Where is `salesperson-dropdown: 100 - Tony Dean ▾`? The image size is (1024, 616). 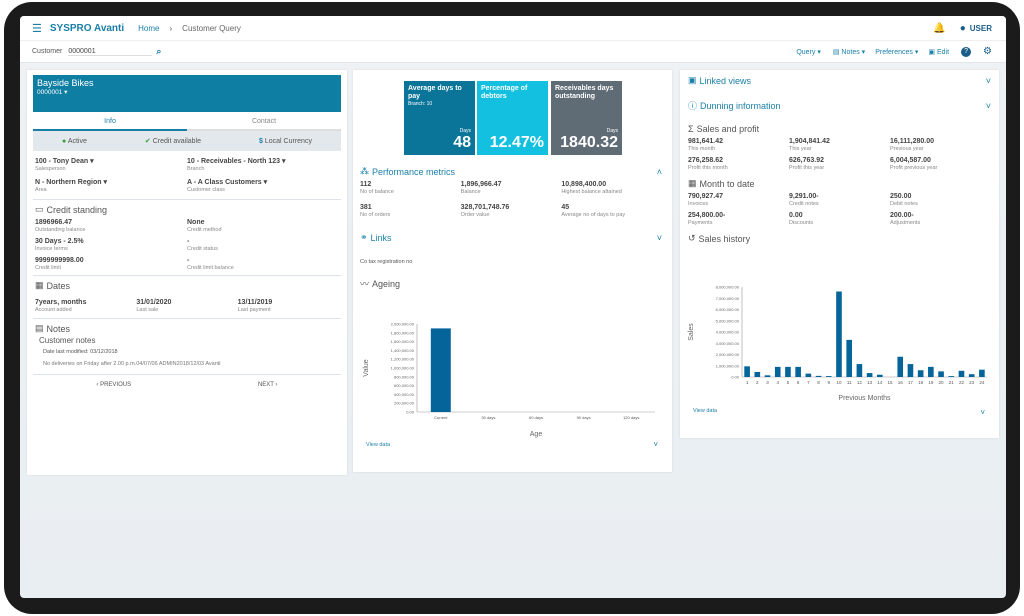 salesperson-dropdown: 100 - Tony Dean ▾ is located at coordinates (64, 161).